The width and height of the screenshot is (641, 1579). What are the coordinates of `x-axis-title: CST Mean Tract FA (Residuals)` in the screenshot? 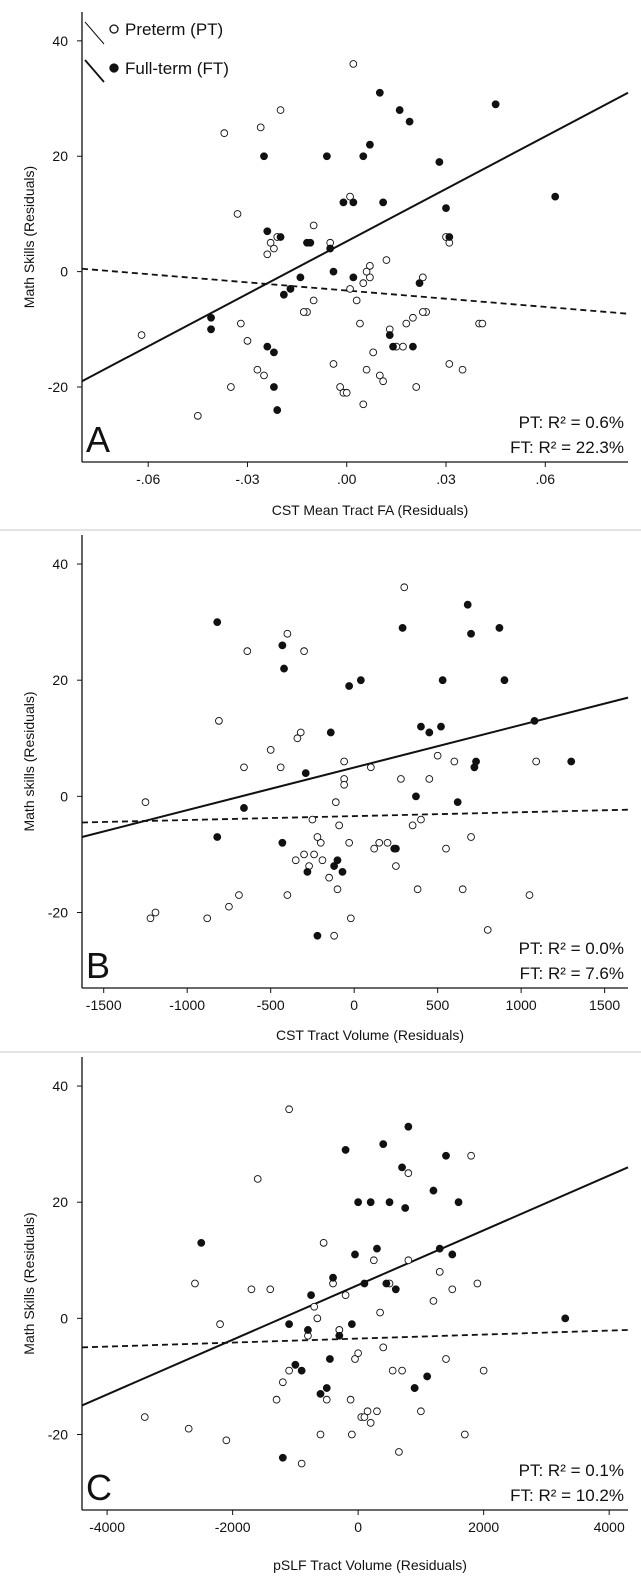 It's located at (370, 510).